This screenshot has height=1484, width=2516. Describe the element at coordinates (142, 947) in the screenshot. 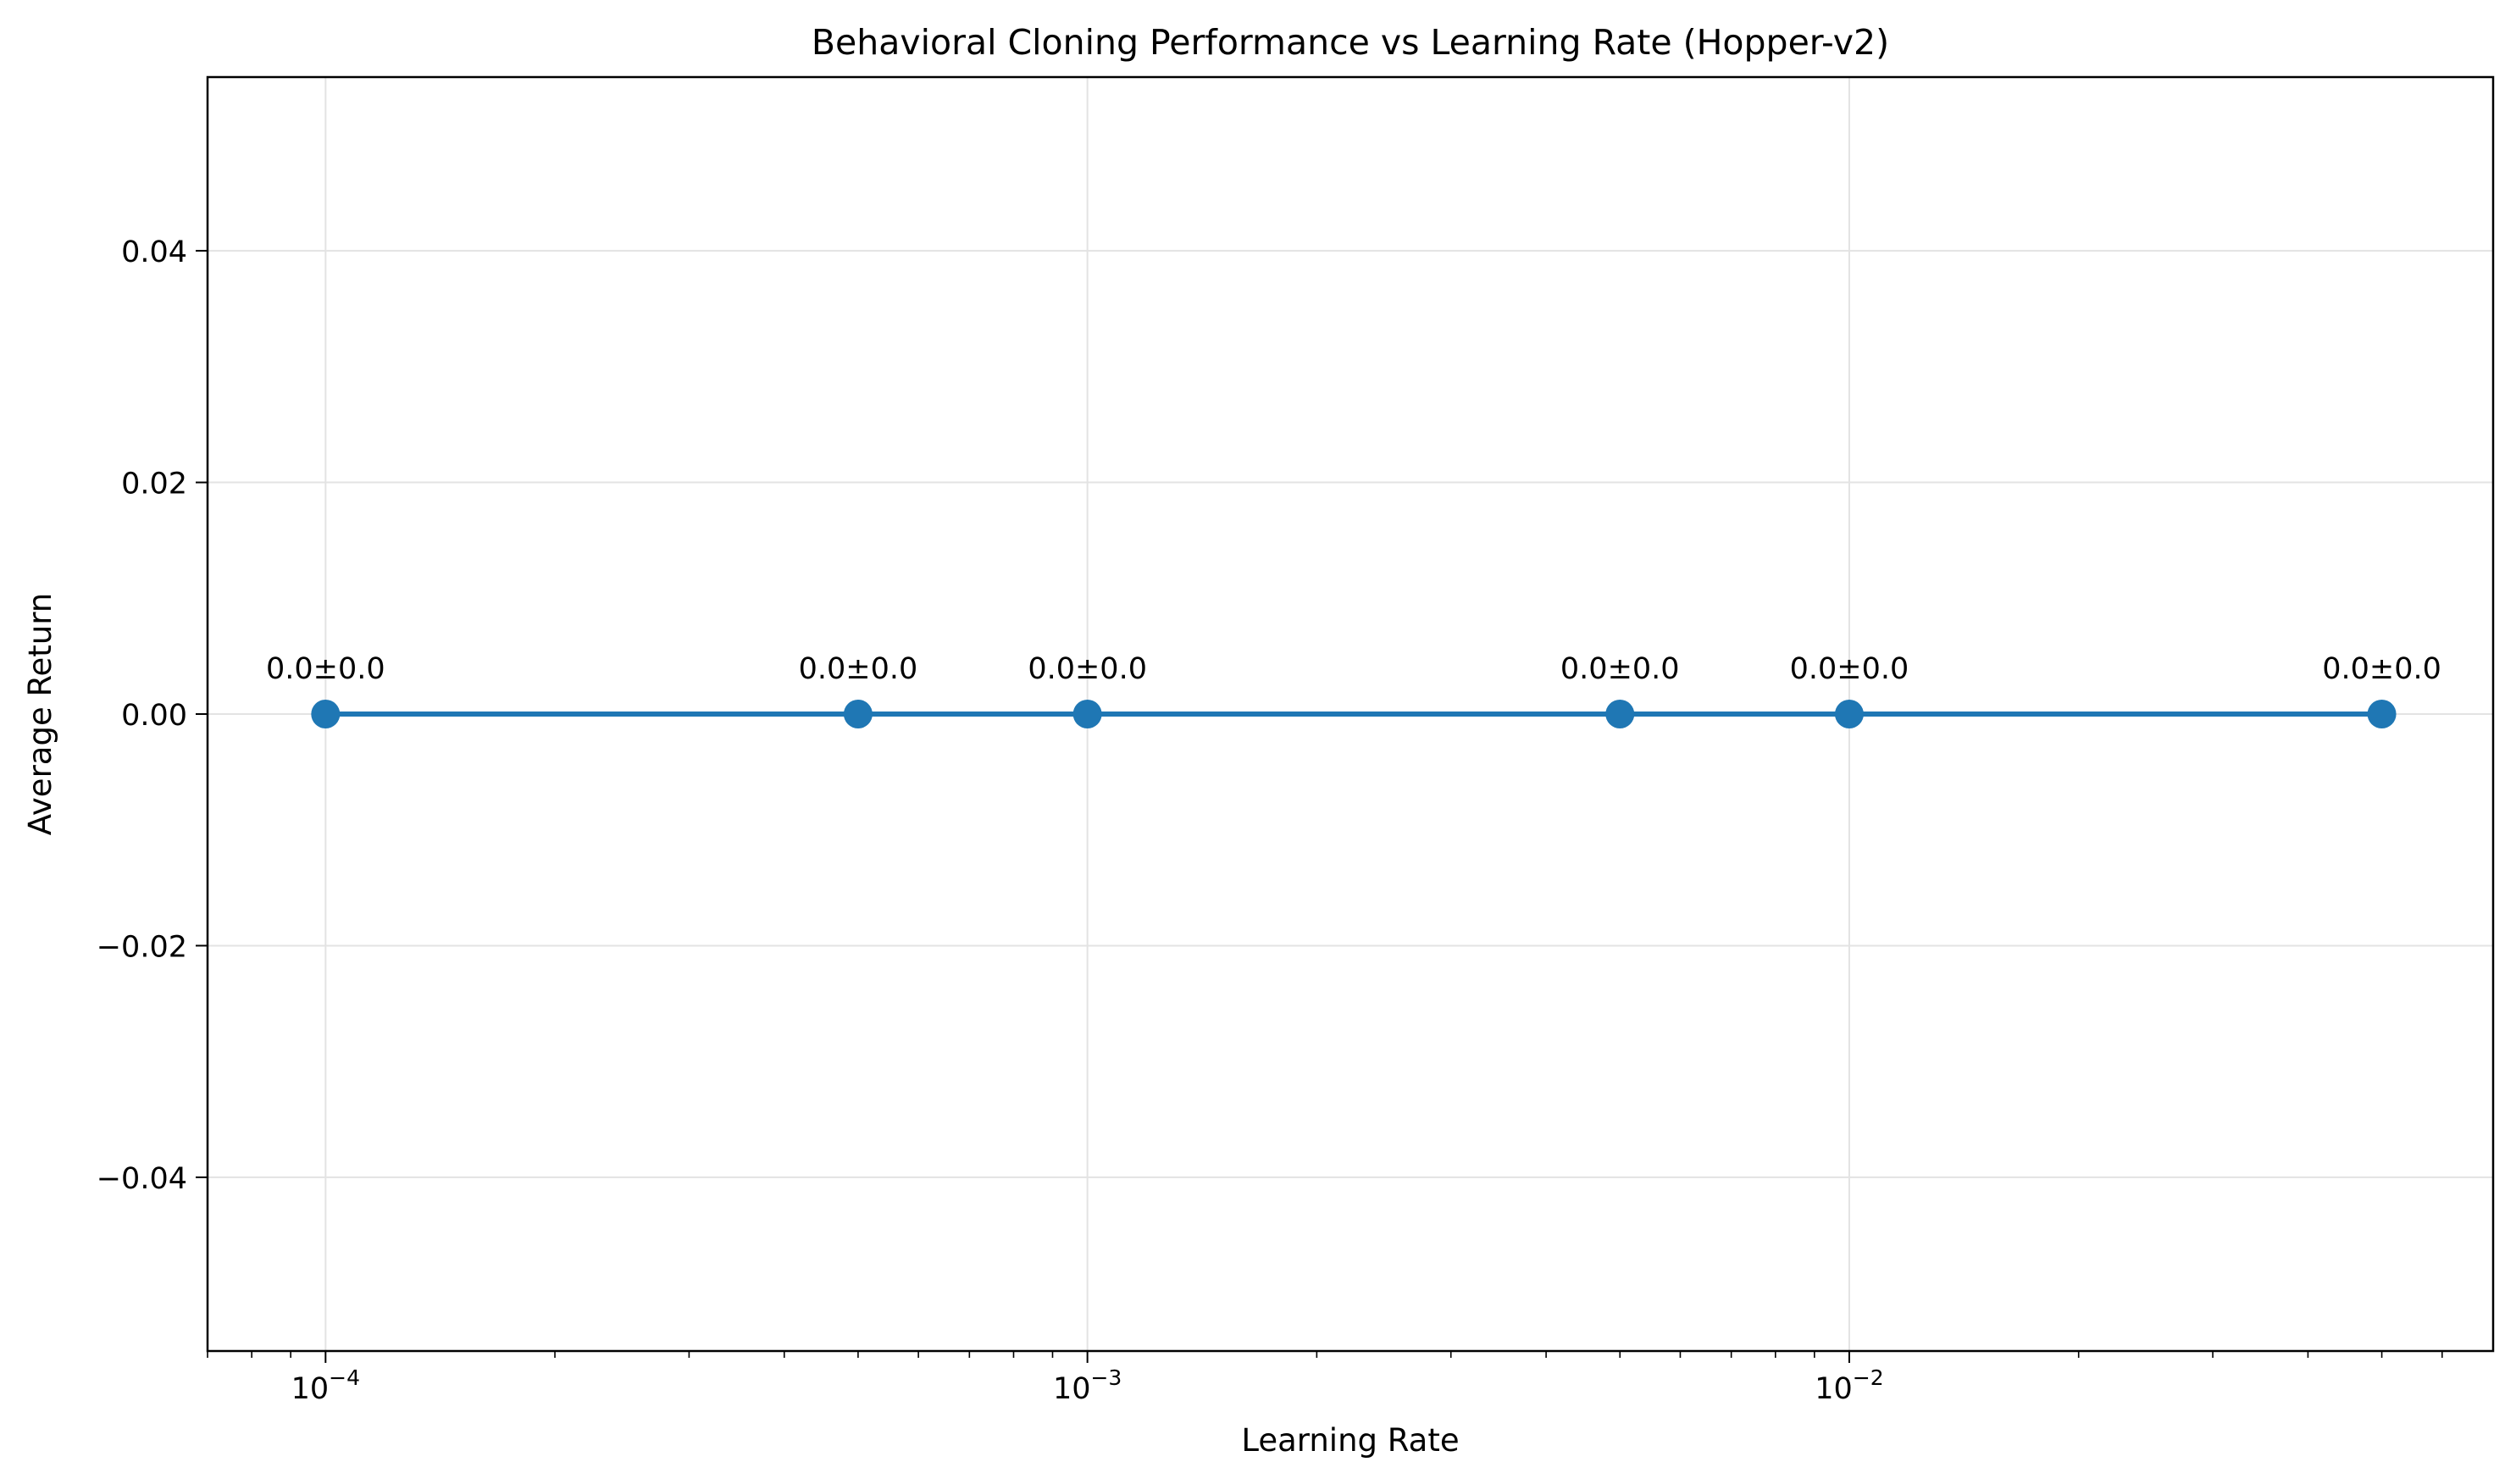

I see `y-tick-label: −0.02` at that location.